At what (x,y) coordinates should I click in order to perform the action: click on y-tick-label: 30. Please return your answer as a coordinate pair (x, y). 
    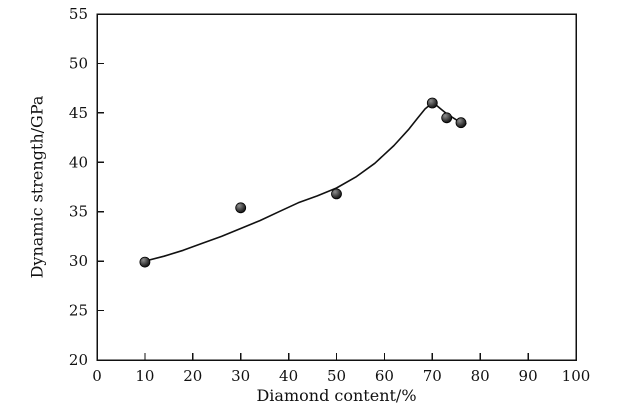
    Looking at the image, I should click on (78, 261).